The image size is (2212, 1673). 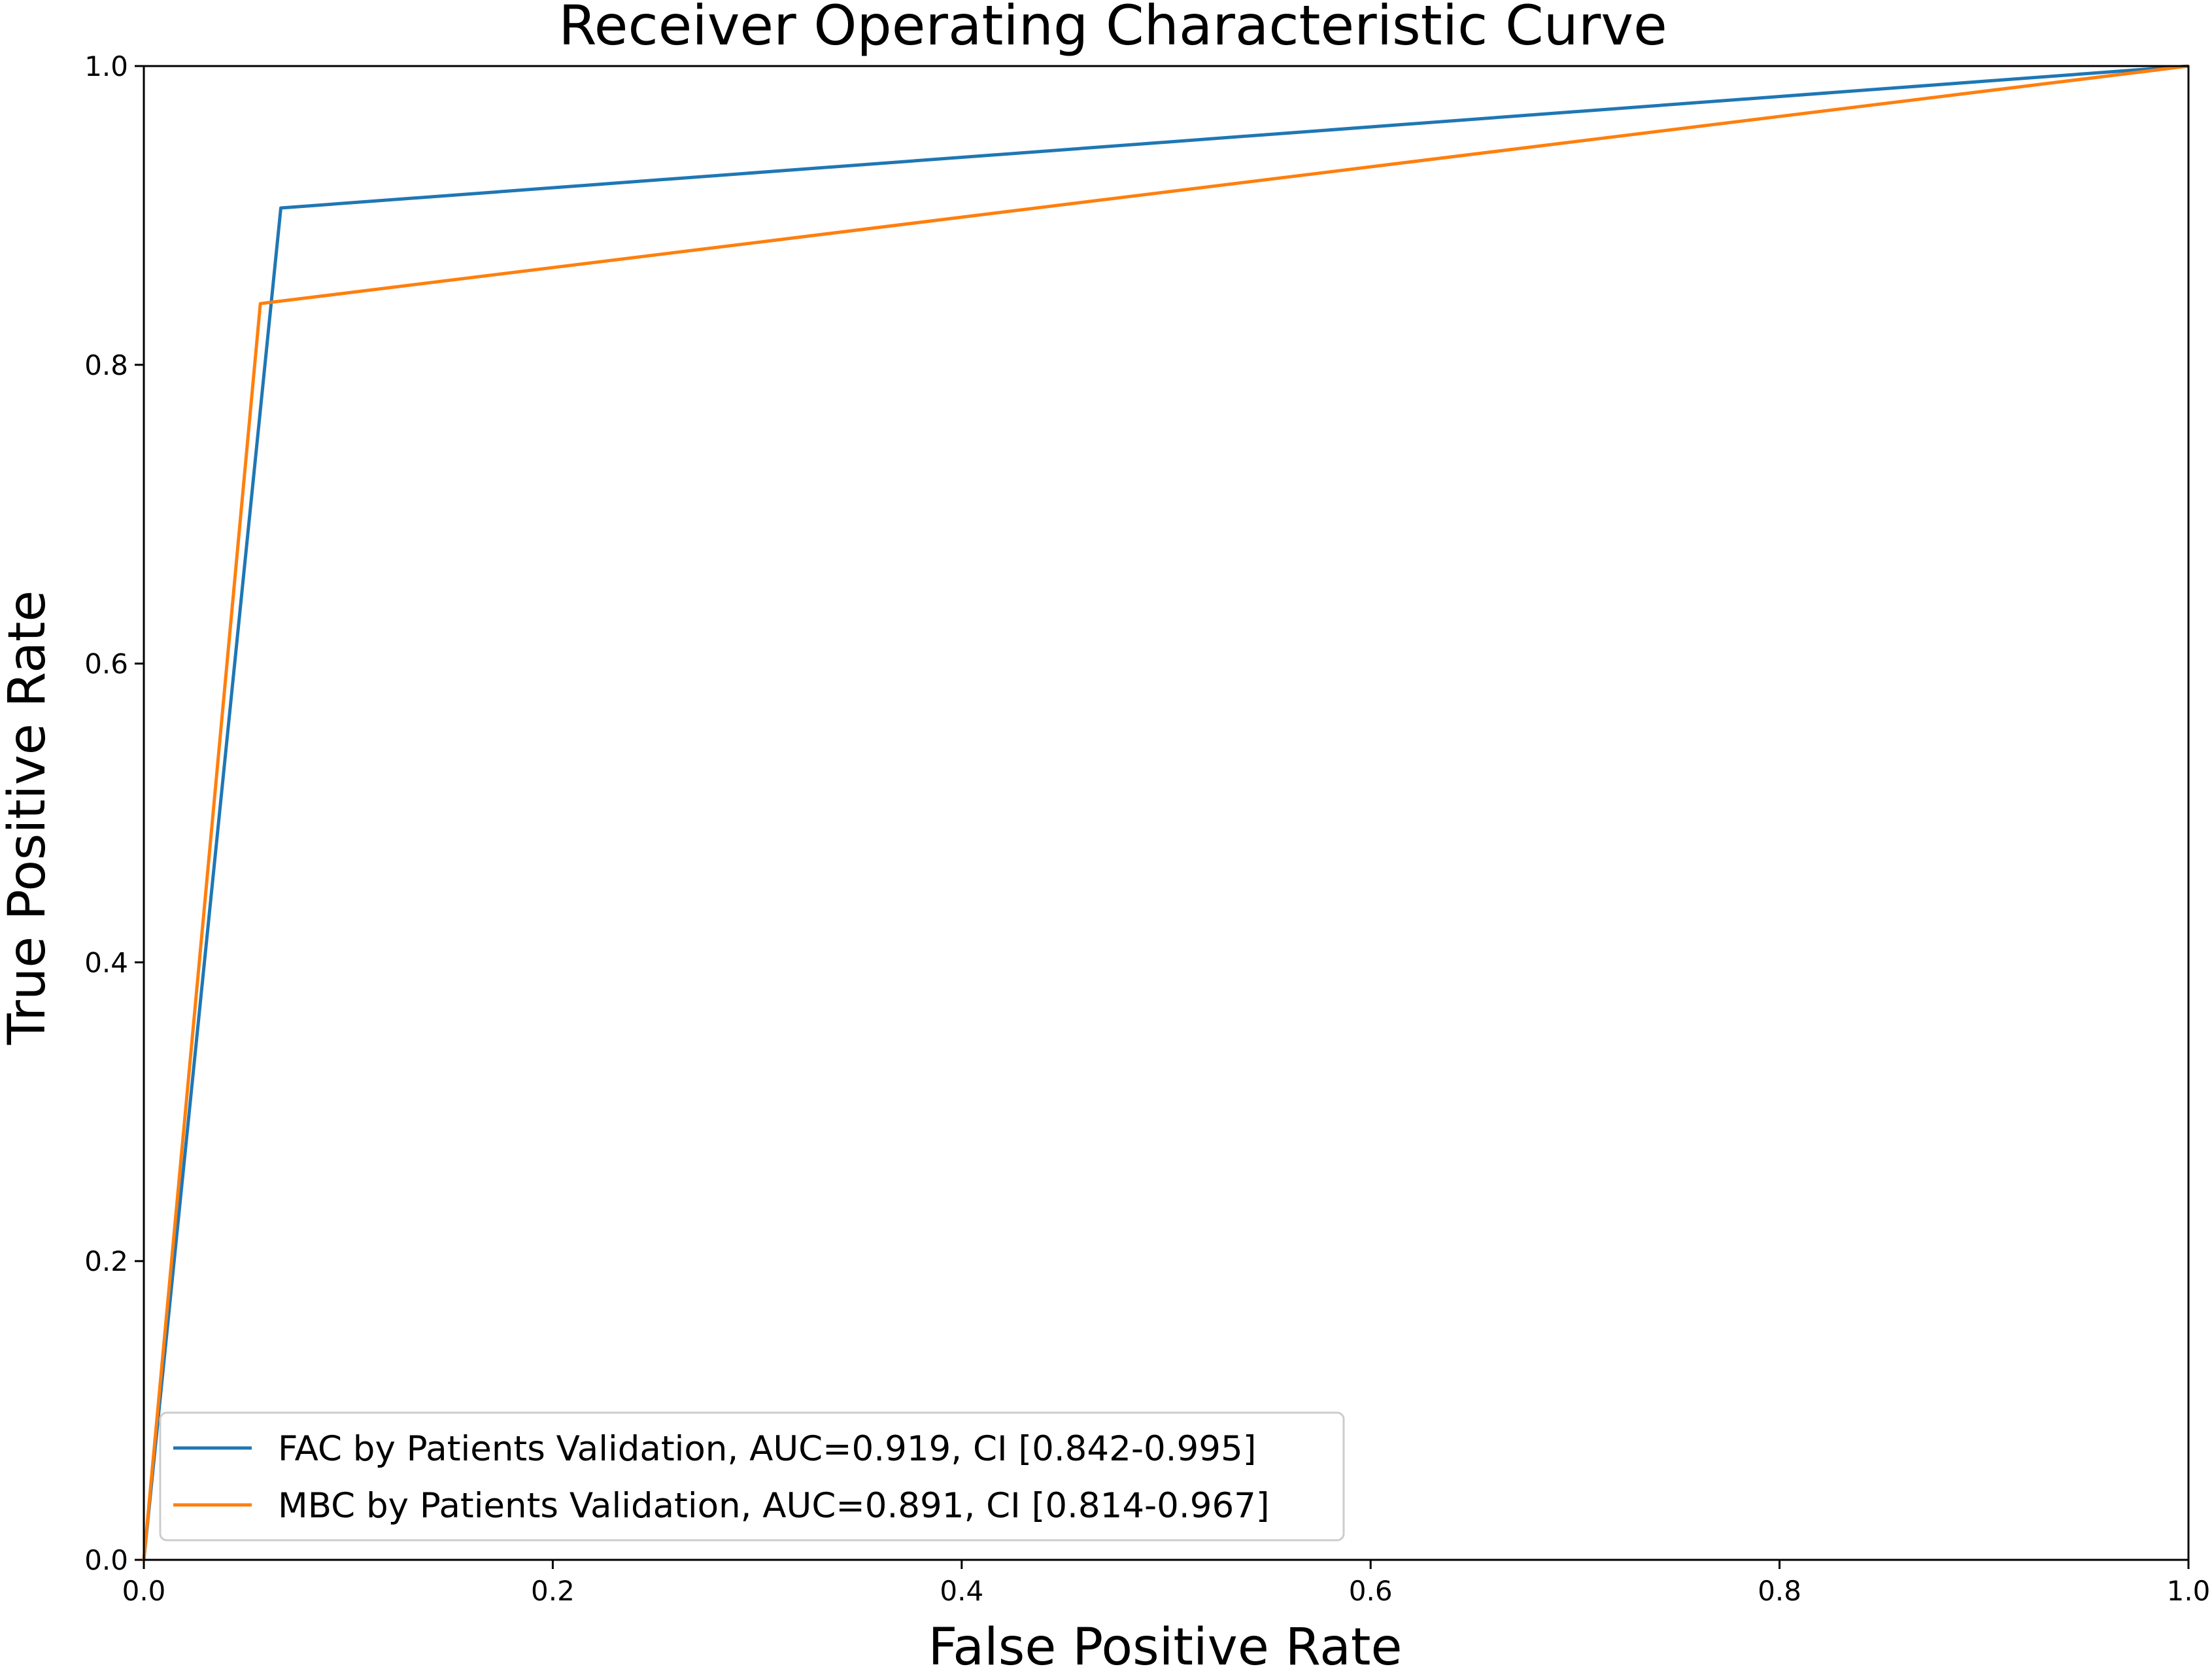 What do you see at coordinates (1779, 1591) in the screenshot?
I see `x-tick-label: 0.8` at bounding box center [1779, 1591].